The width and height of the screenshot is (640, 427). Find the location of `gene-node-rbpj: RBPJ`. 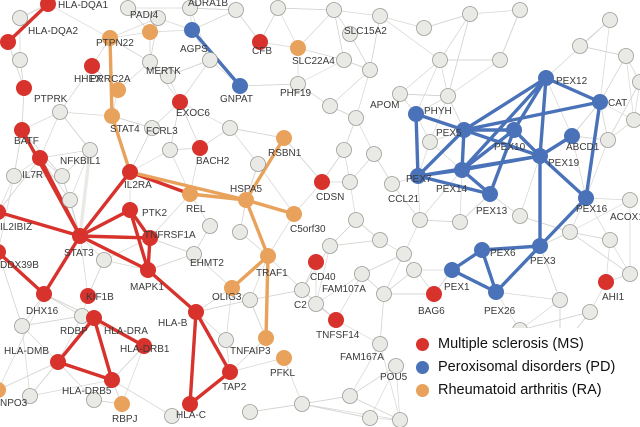

gene-node-rbpj: RBPJ is located at coordinates (125, 410).